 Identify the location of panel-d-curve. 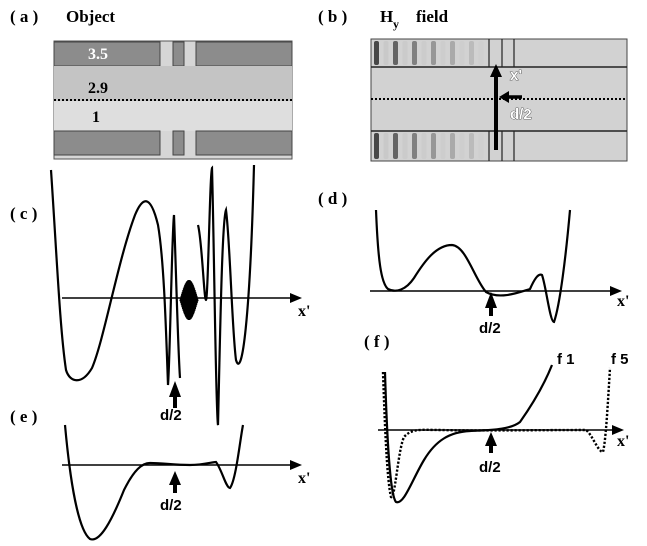
(473, 266).